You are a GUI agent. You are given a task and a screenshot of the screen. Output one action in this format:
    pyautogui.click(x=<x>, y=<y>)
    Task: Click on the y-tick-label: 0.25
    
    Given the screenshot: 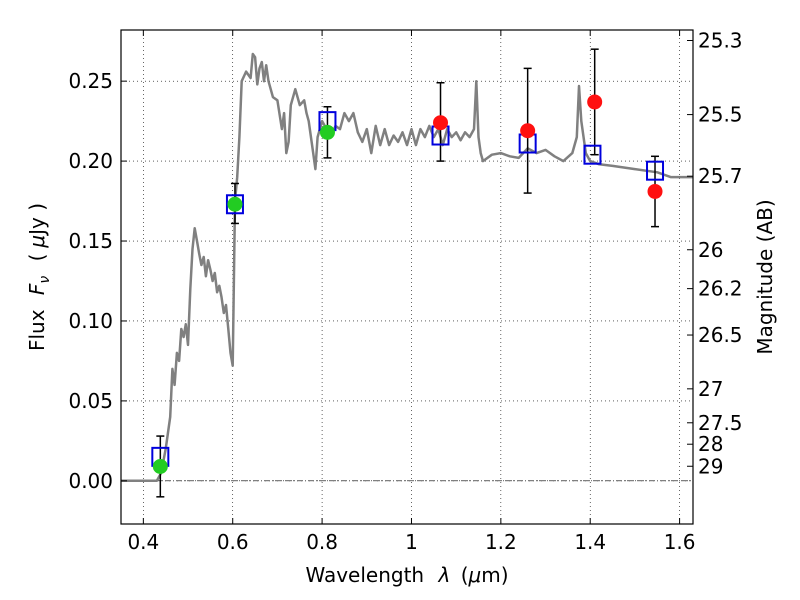 What is the action you would take?
    pyautogui.click(x=90, y=81)
    